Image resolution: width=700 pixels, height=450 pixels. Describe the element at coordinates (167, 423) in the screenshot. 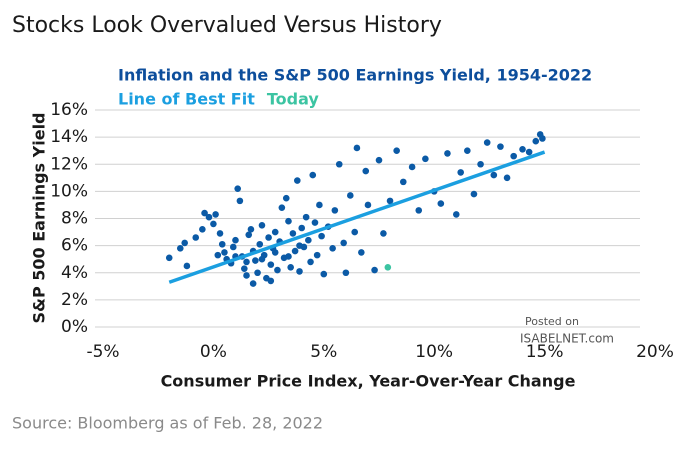

I see `source-note: Source: Bloomberg as of Feb. 28, 2022` at that location.